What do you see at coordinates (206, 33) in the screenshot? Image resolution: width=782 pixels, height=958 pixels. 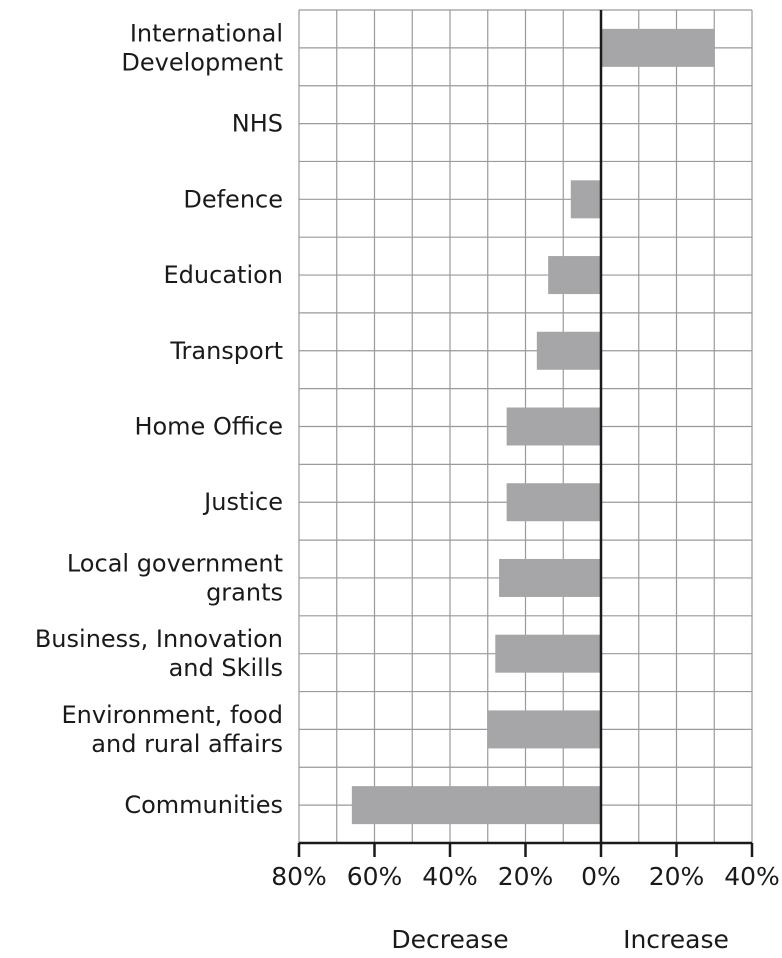 I see `category-label-line: International` at bounding box center [206, 33].